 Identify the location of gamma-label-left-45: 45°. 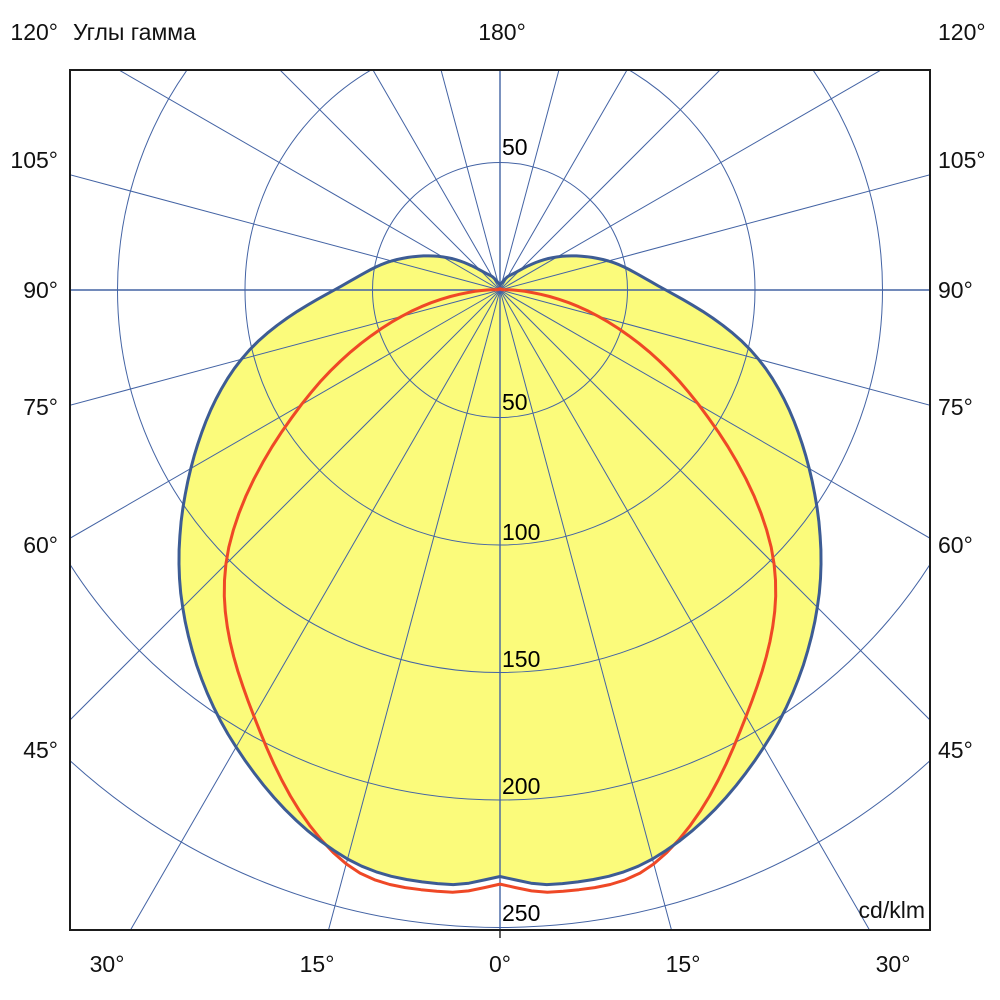
(40, 750).